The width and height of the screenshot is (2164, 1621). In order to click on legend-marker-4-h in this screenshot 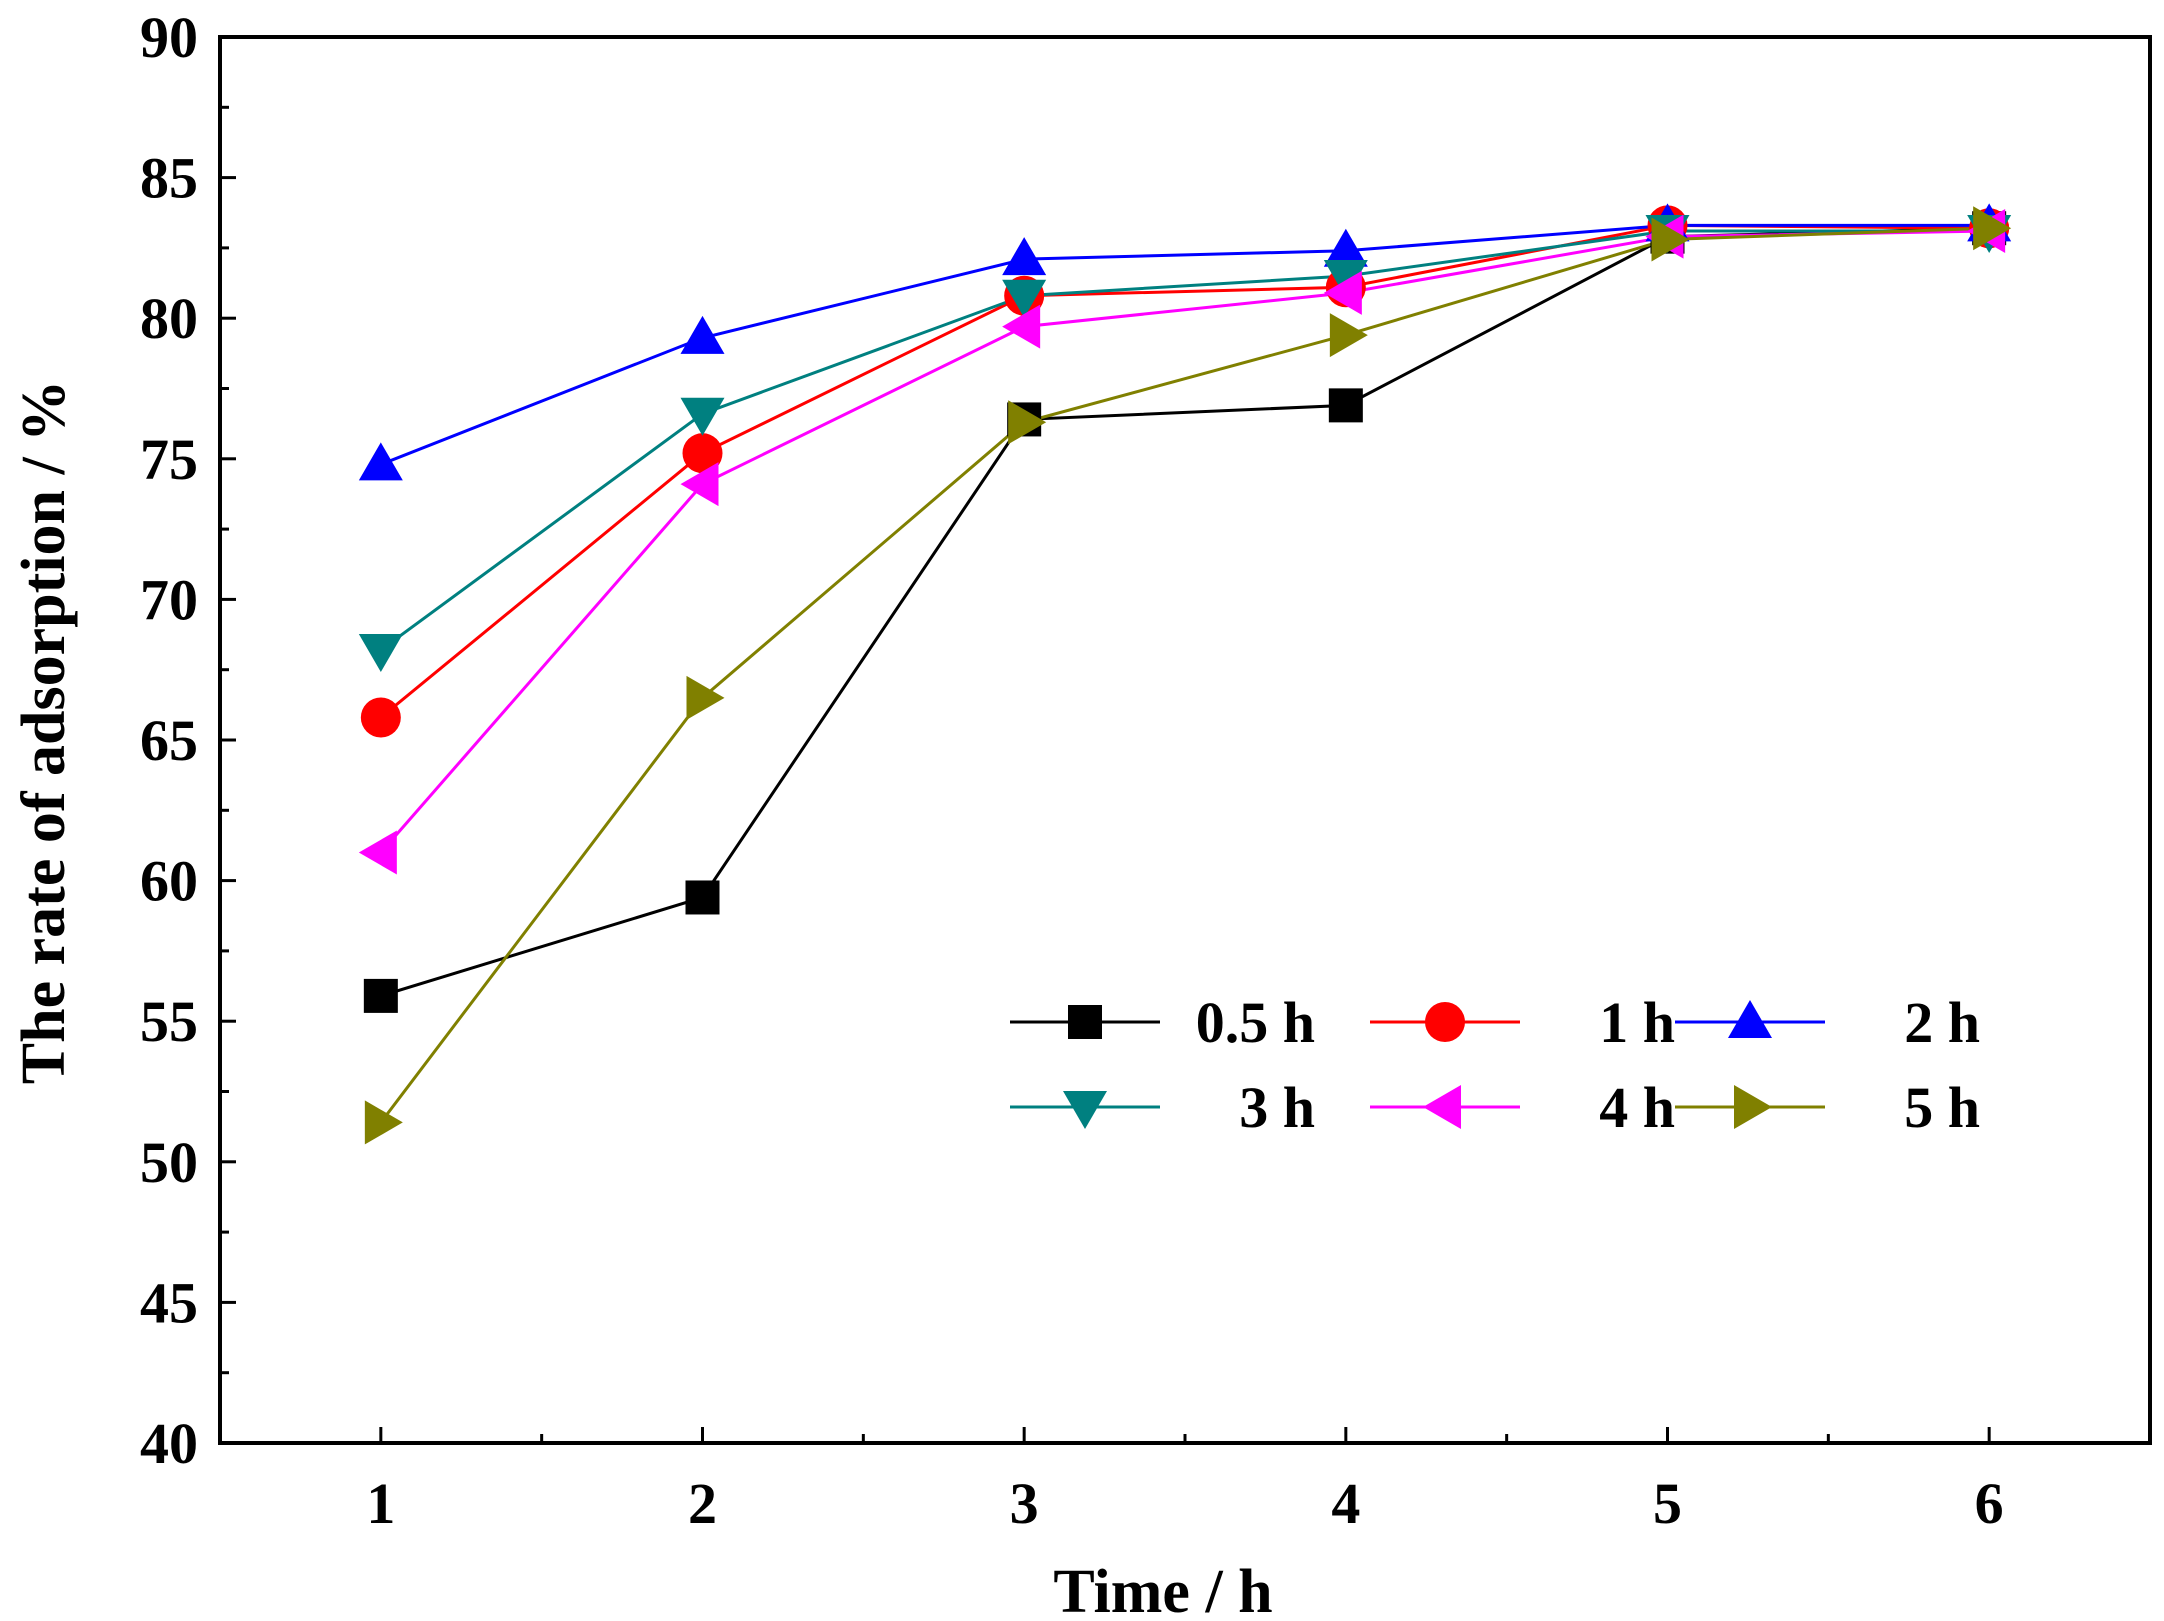, I will do `click(1442, 1107)`.